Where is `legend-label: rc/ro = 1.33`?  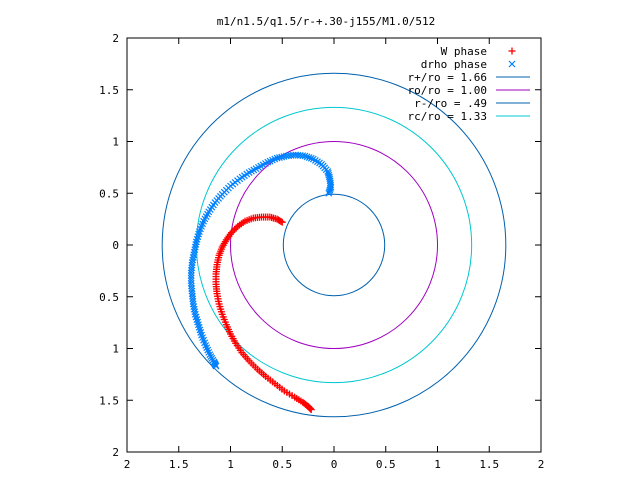 legend-label: rc/ro = 1.33 is located at coordinates (447, 116).